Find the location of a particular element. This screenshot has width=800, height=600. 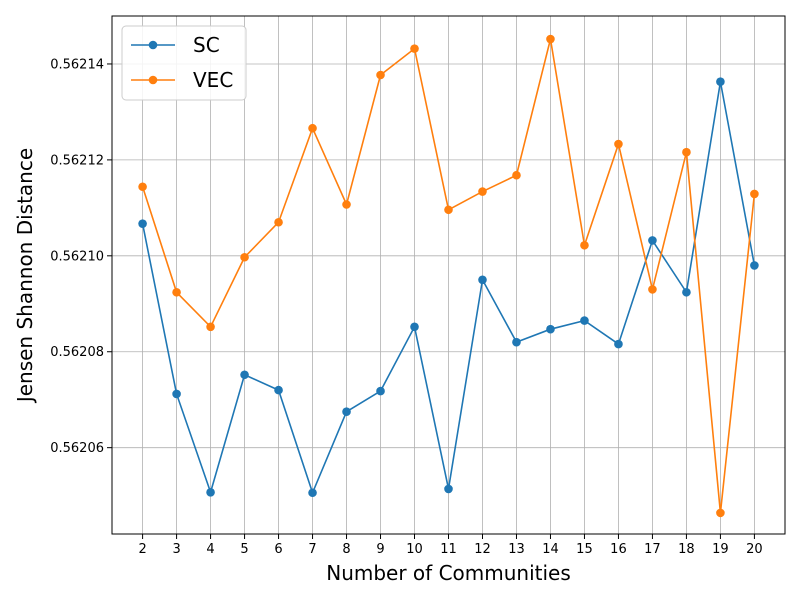

x-tick-label: 7 is located at coordinates (312, 549).